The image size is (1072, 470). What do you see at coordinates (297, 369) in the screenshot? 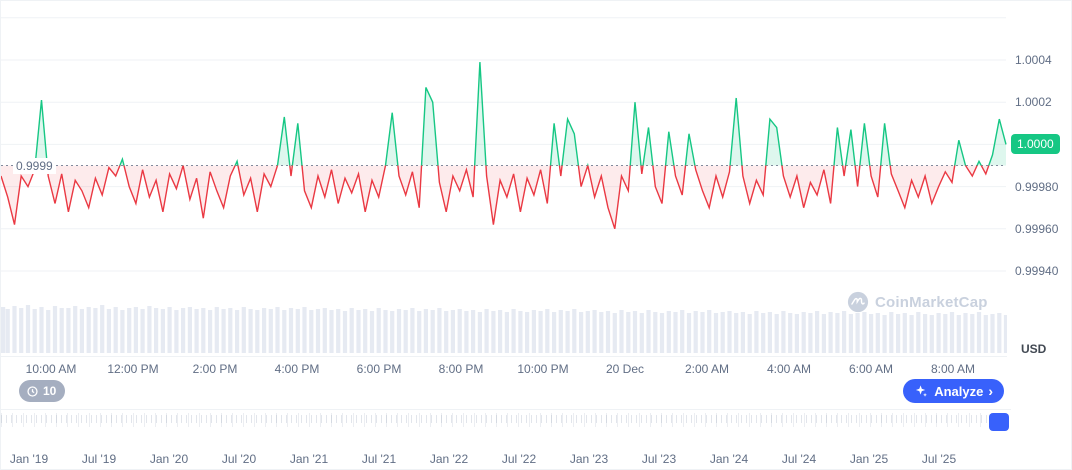
I see `x-axis-tick: 4:00 PM` at bounding box center [297, 369].